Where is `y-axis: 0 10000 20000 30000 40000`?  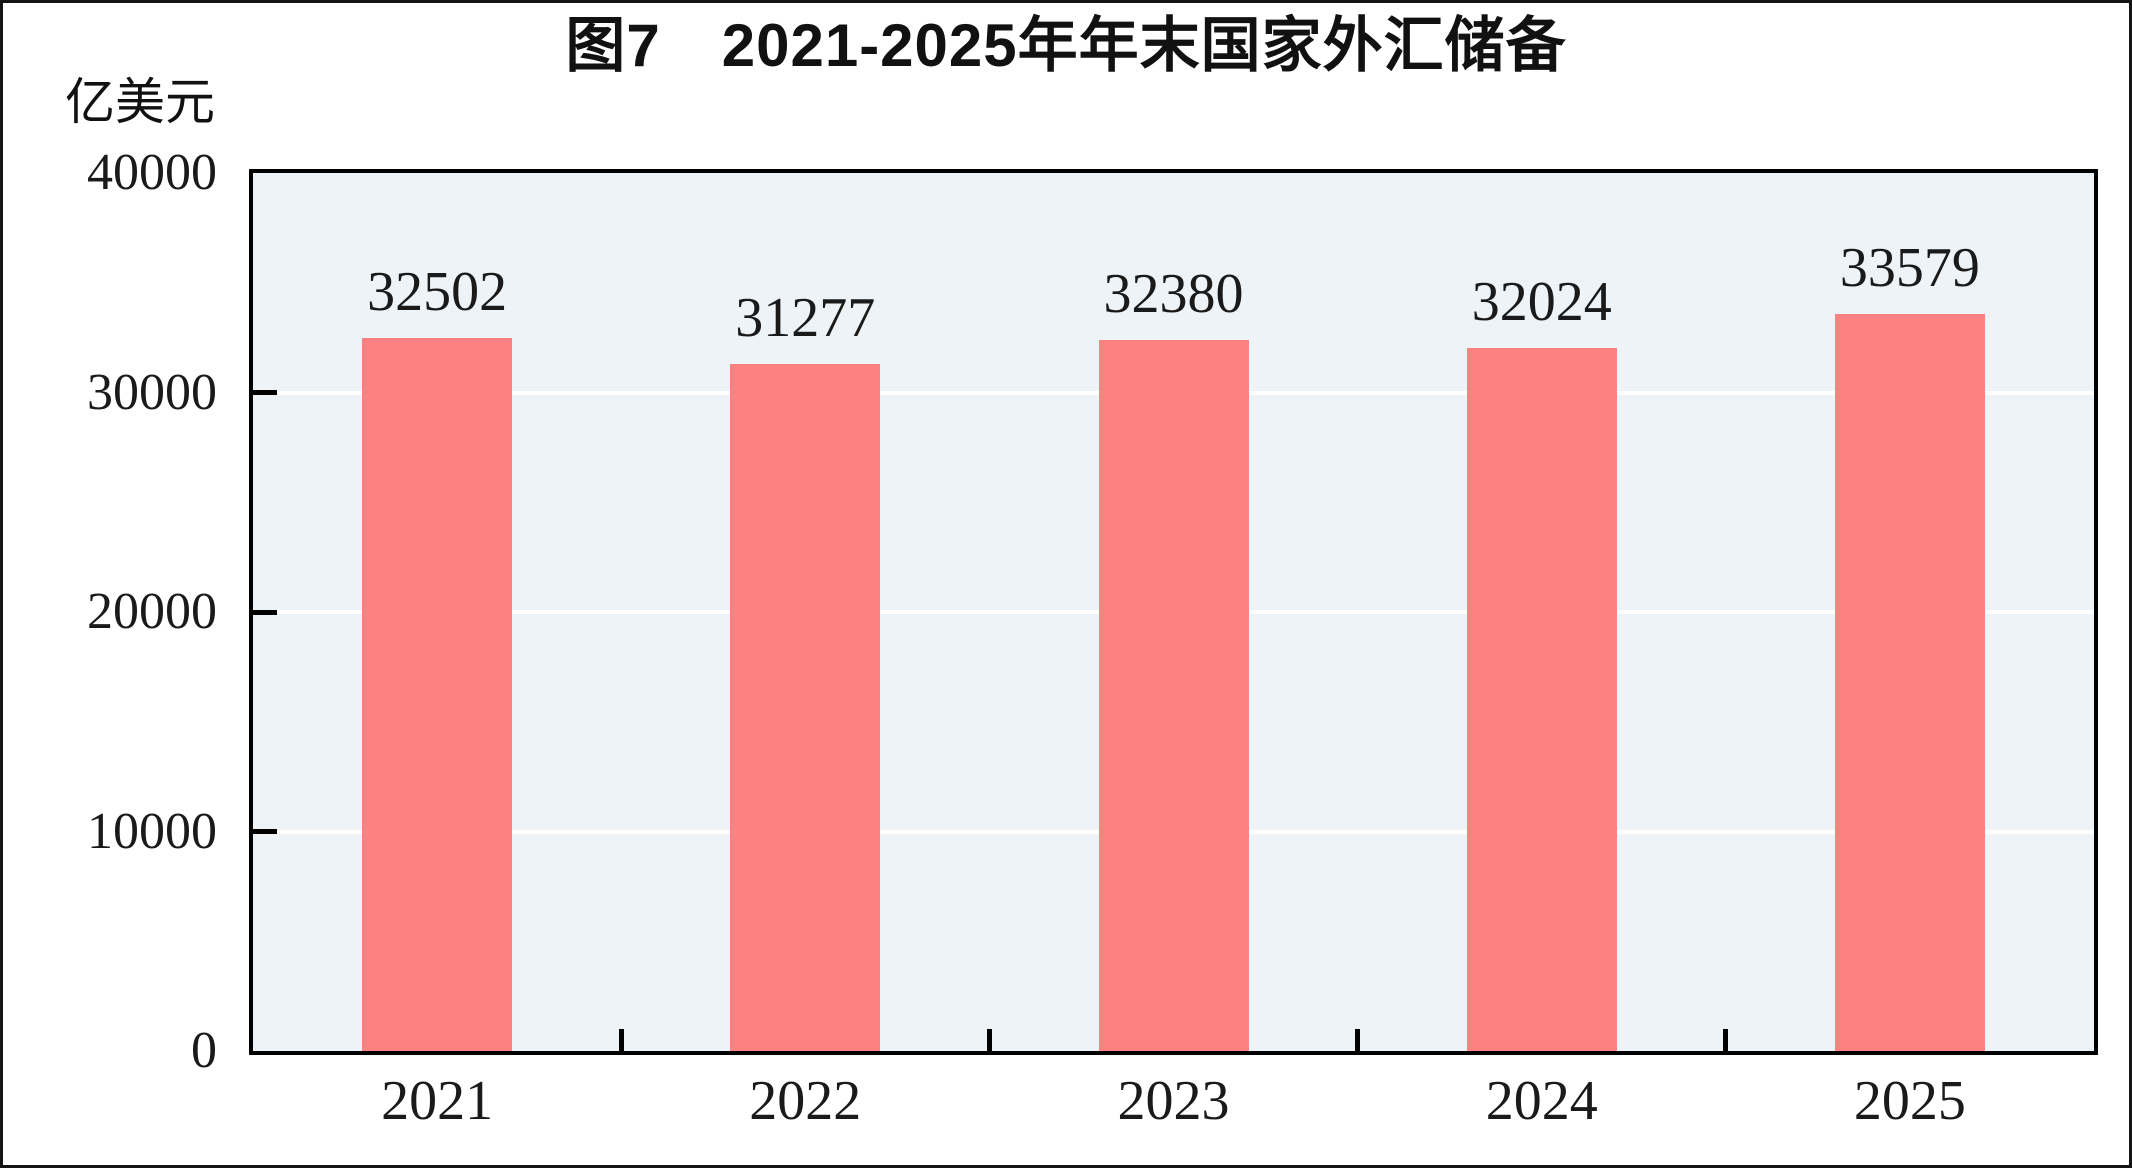 y-axis: 0 10000 20000 30000 40000 is located at coordinates (110, 612).